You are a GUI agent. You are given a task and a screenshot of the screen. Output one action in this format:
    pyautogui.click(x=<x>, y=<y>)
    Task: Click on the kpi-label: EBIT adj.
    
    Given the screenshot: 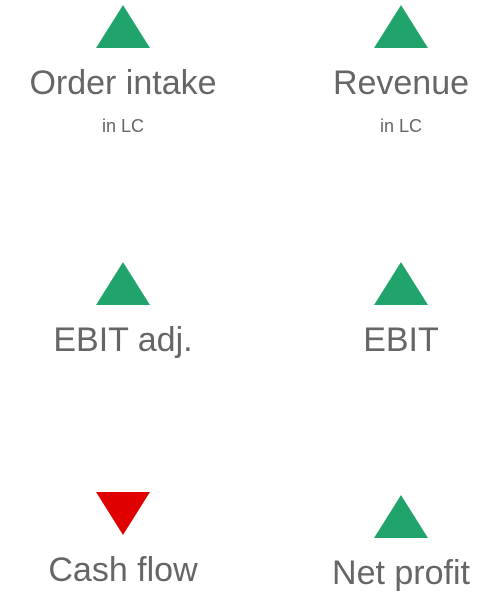 What is the action you would take?
    pyautogui.click(x=122, y=340)
    